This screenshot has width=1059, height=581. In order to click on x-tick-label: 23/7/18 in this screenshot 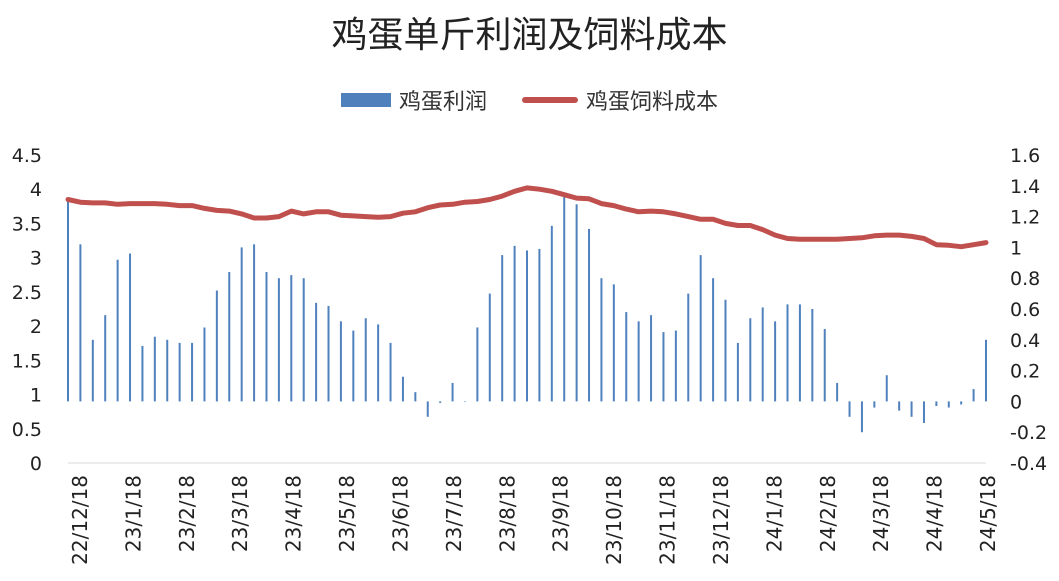, I will do `click(454, 513)`.